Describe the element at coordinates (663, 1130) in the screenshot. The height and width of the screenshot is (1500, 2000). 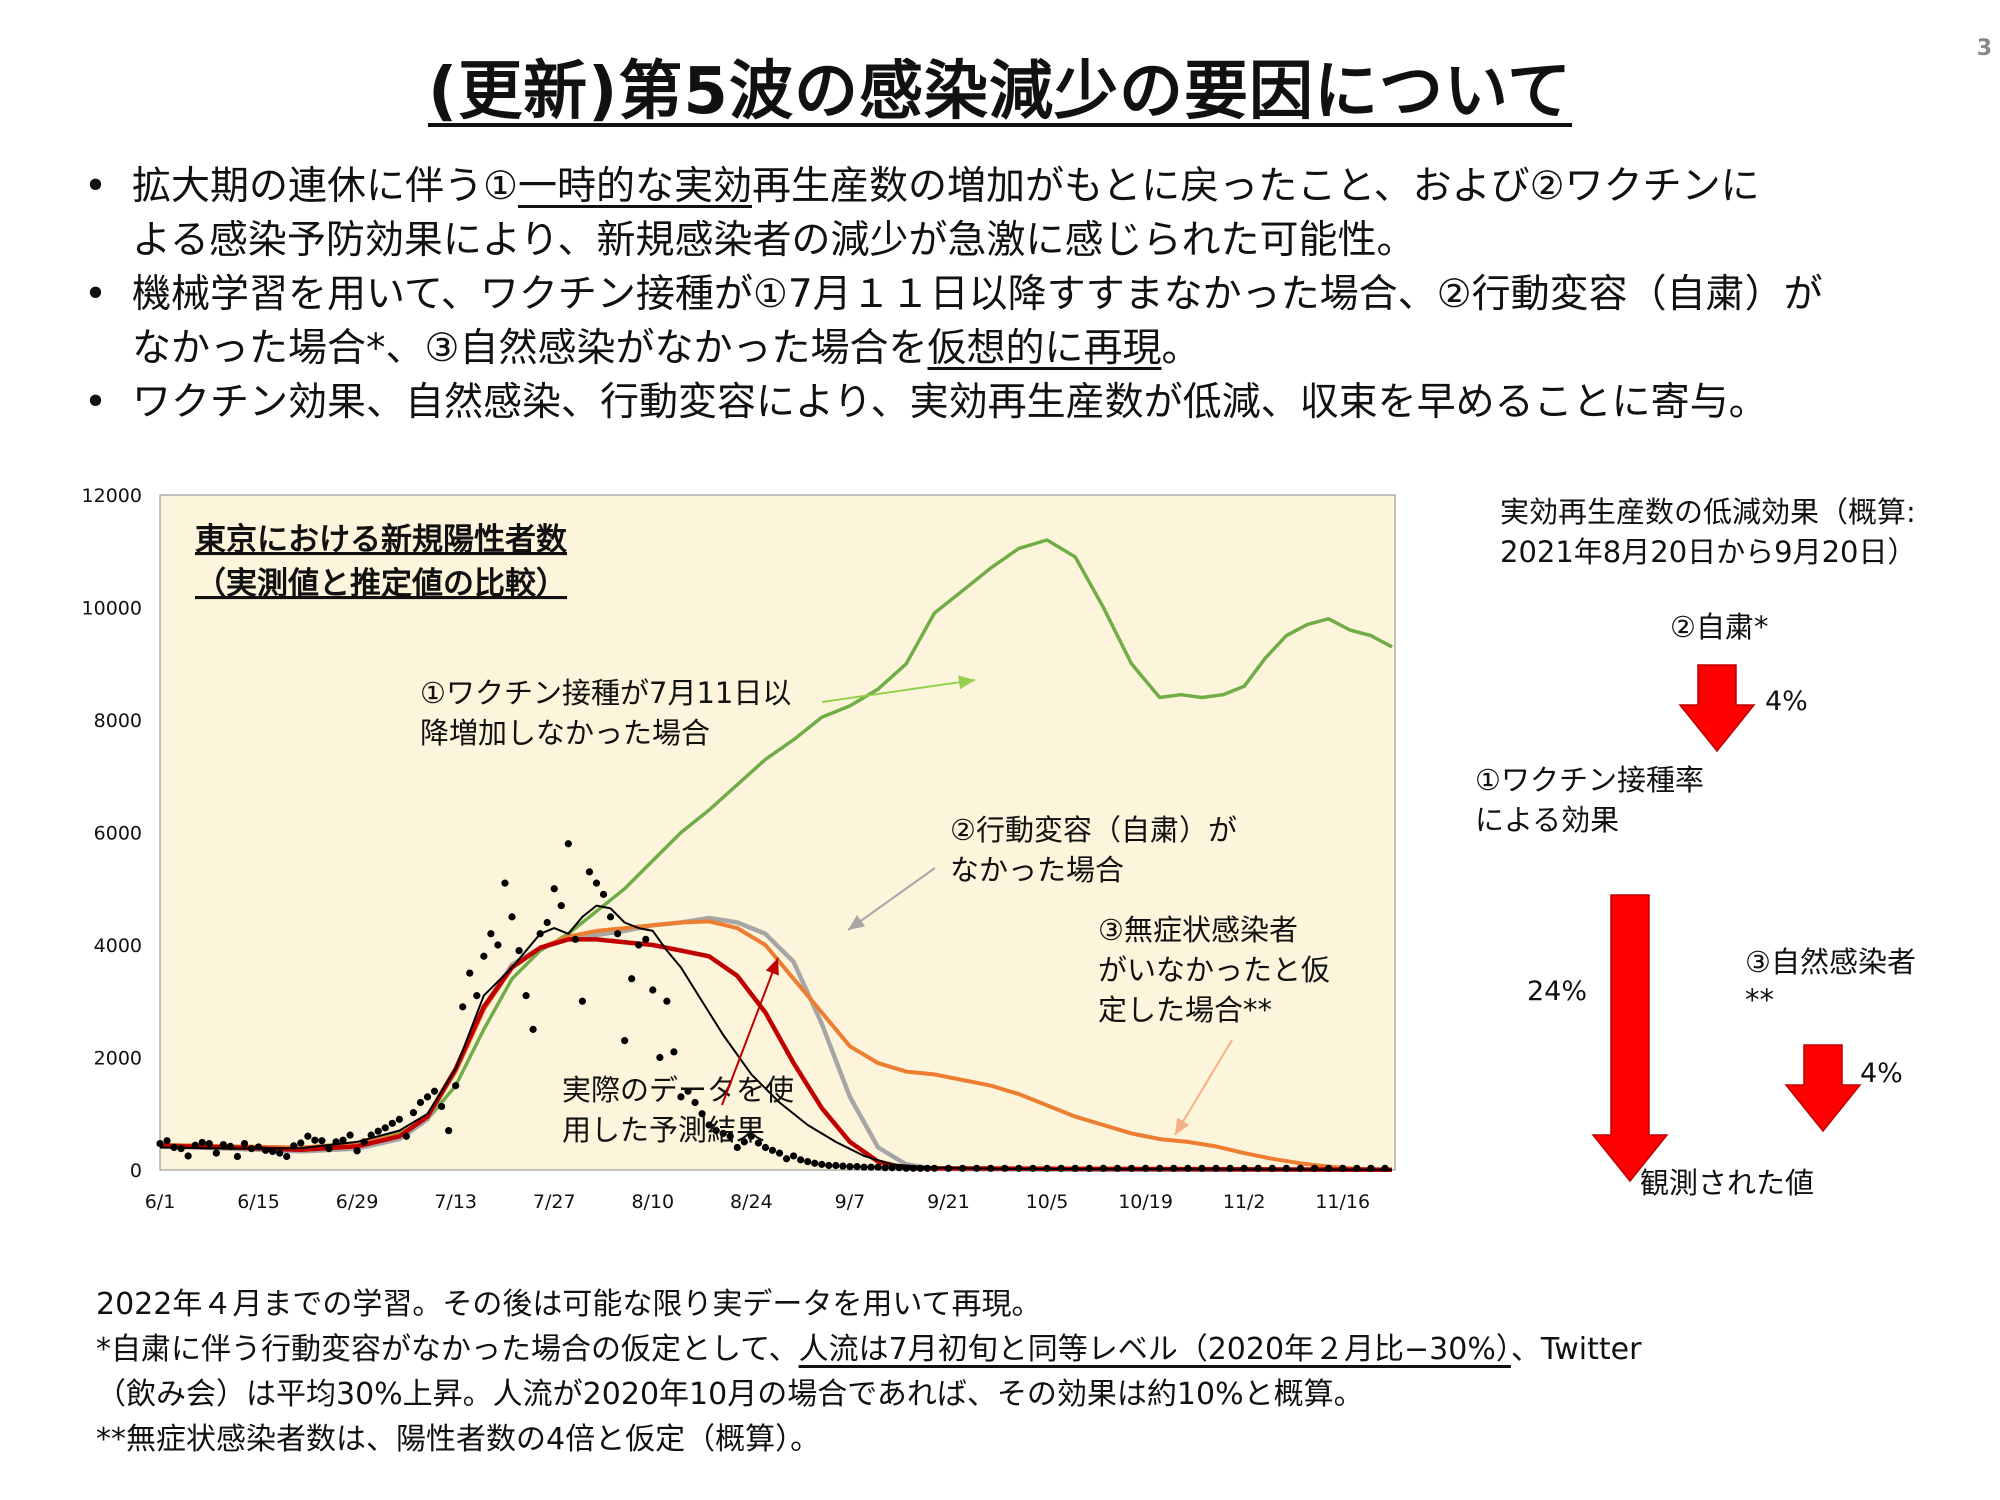
I see `annotation-actual: 用した予測結果` at that location.